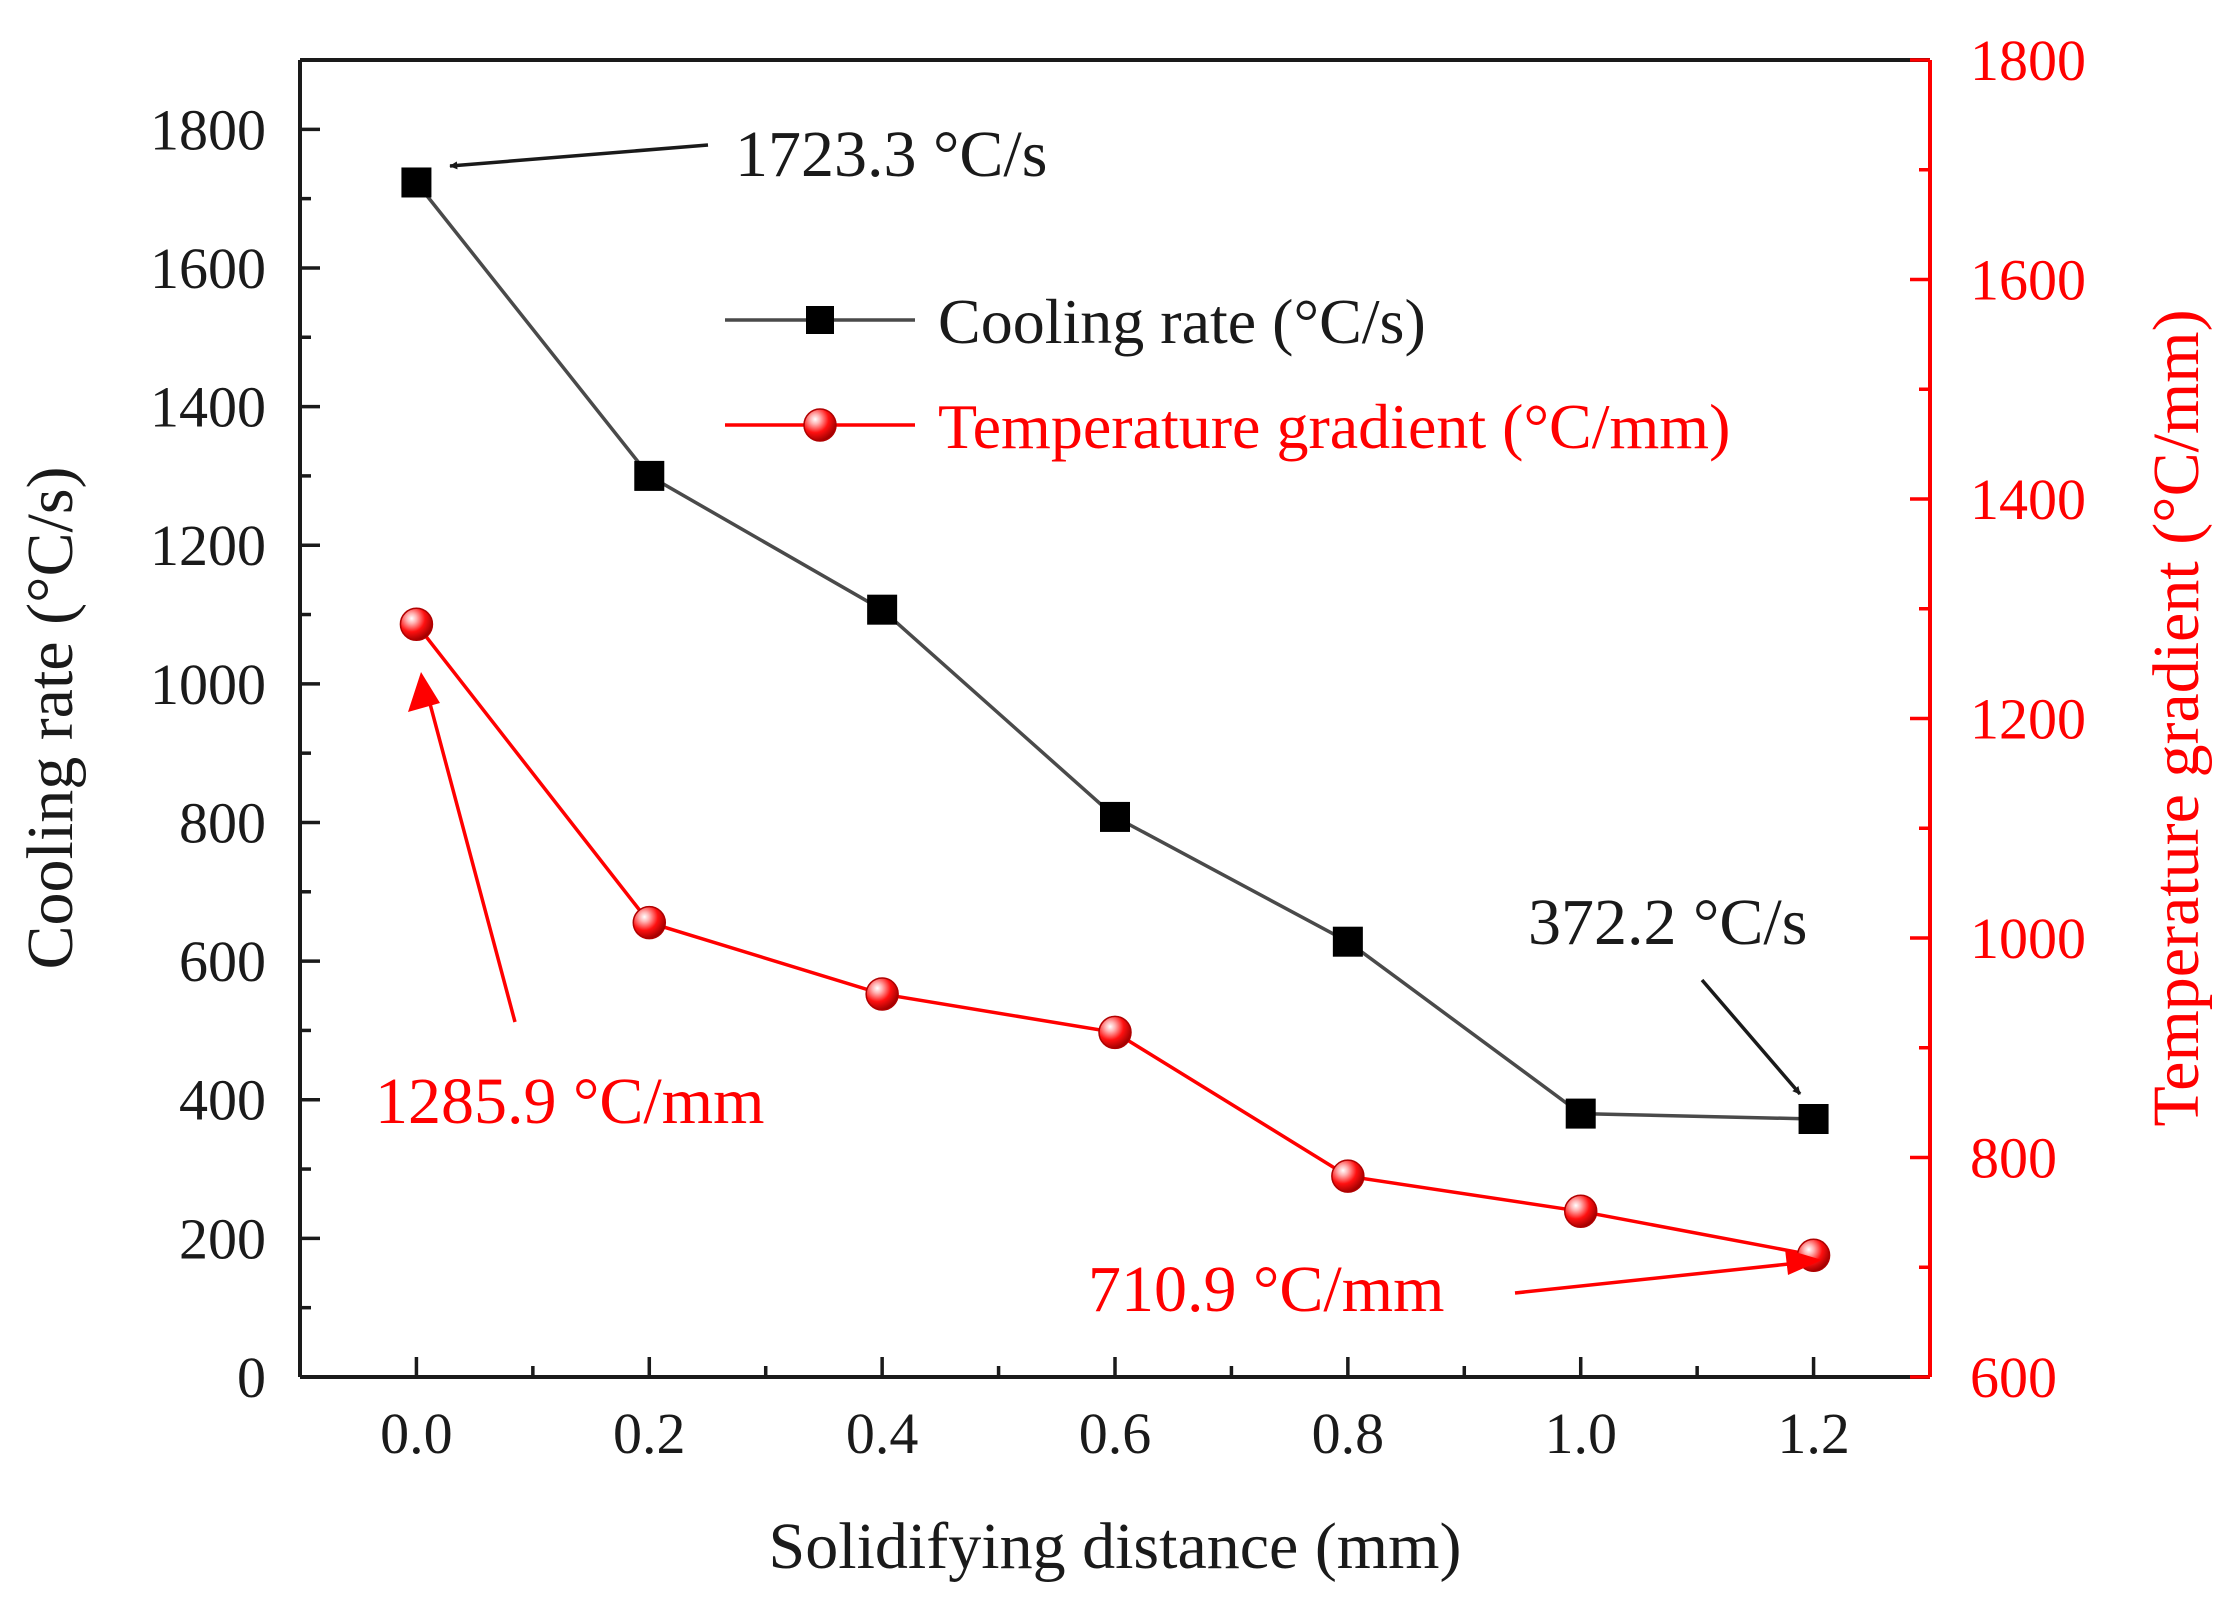 Image resolution: width=2236 pixels, height=1600 pixels. Describe the element at coordinates (569, 1101) in the screenshot. I see `annotation-max-temperature-gradient: 1285.9 °C/mm` at that location.